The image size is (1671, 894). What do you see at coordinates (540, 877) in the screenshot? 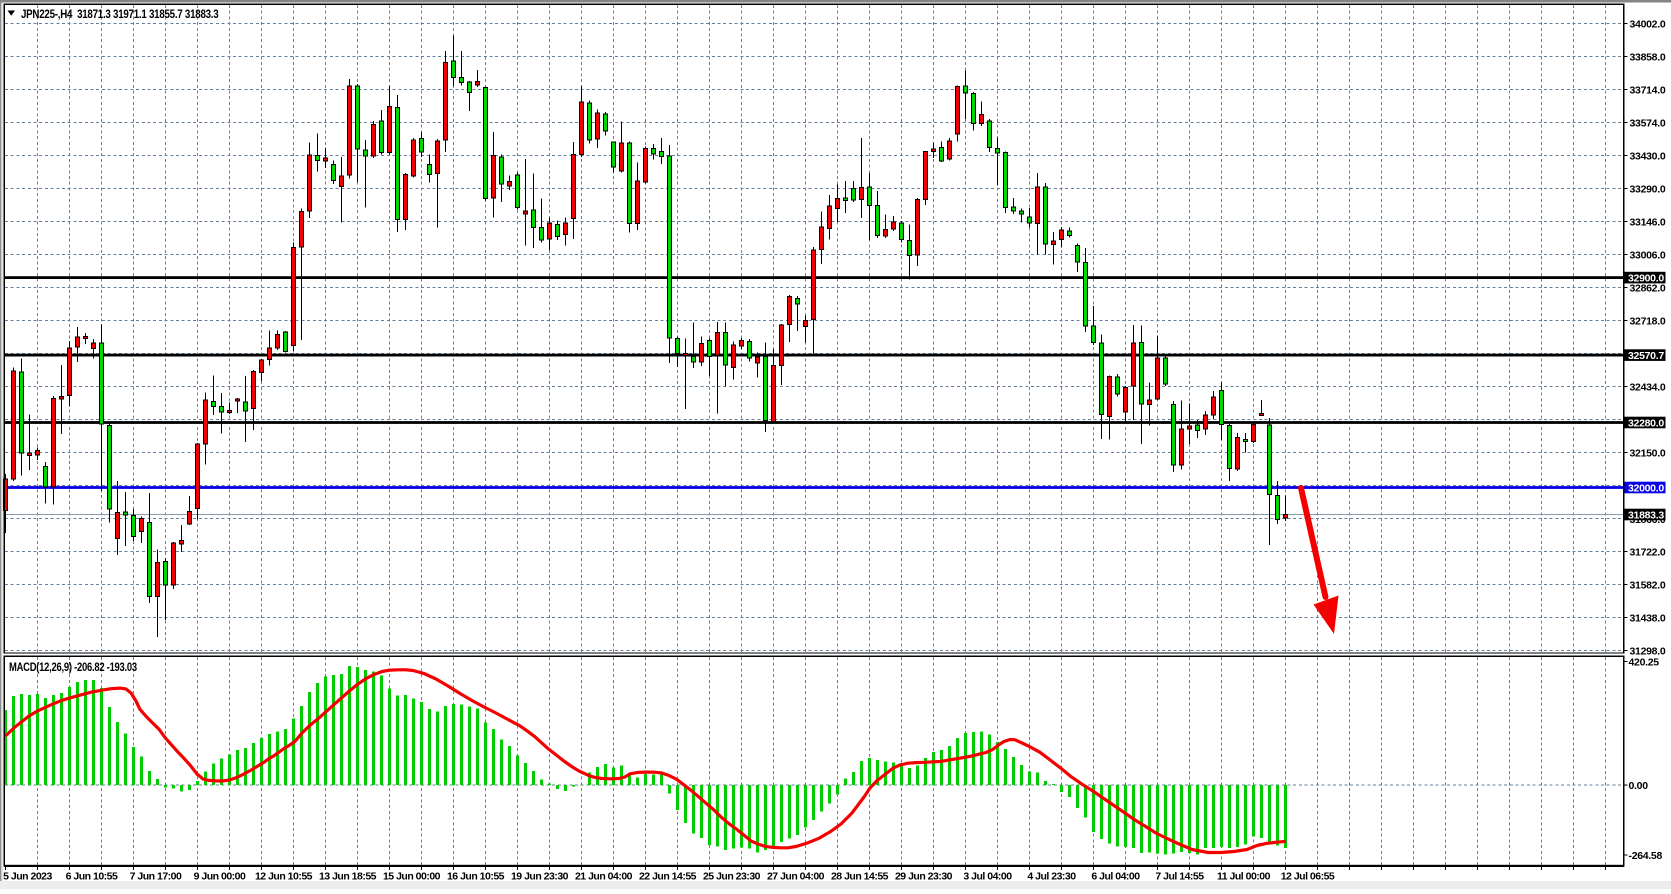
I see `svg-text: 19 Jun 23:30` at bounding box center [540, 877].